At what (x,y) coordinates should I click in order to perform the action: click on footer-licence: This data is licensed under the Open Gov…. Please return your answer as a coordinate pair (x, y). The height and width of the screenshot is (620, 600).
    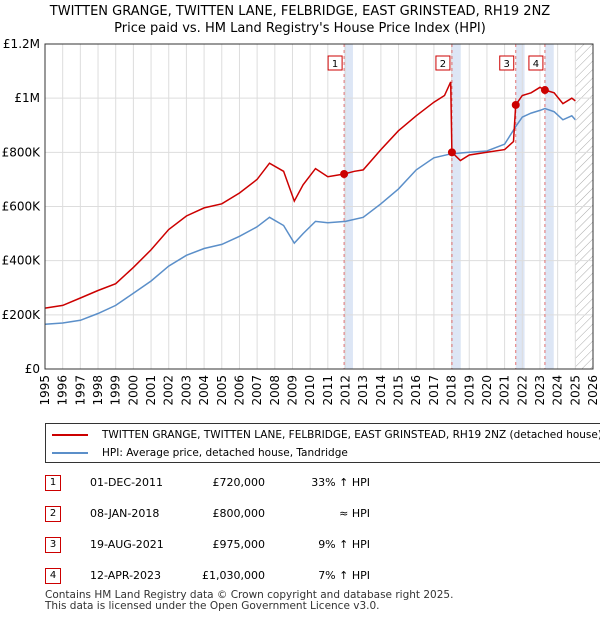
    Looking at the image, I should click on (212, 606).